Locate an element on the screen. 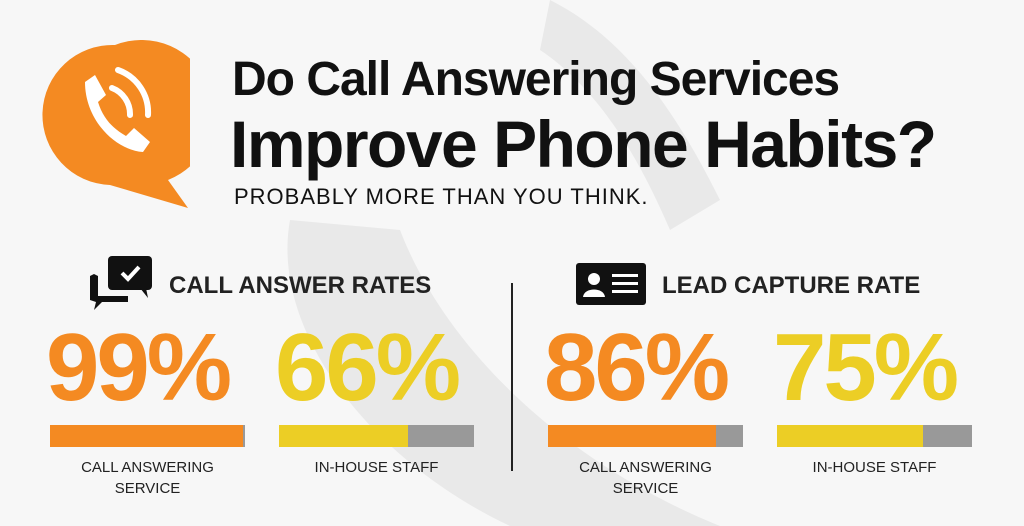 Image resolution: width=1024 pixels, height=526 pixels. value-label: 99% is located at coordinates (139, 367).